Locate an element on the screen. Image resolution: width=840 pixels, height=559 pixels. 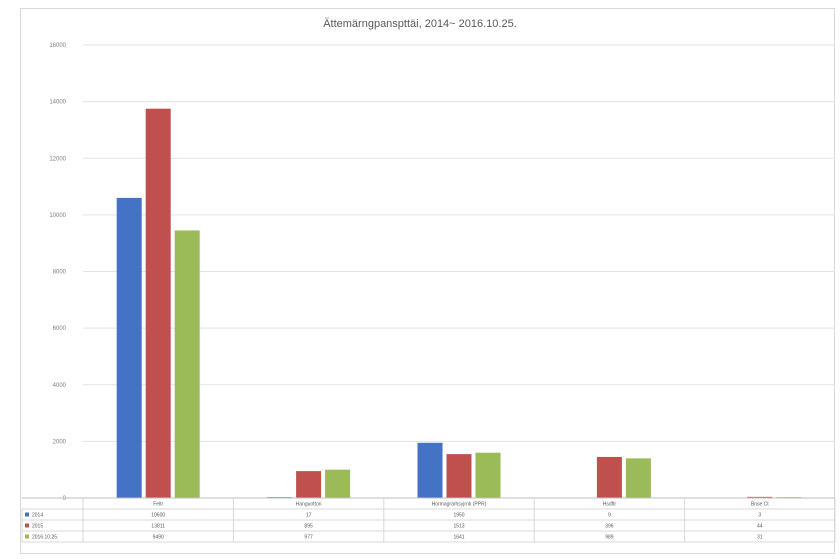
table-cell: 895 is located at coordinates (308, 527).